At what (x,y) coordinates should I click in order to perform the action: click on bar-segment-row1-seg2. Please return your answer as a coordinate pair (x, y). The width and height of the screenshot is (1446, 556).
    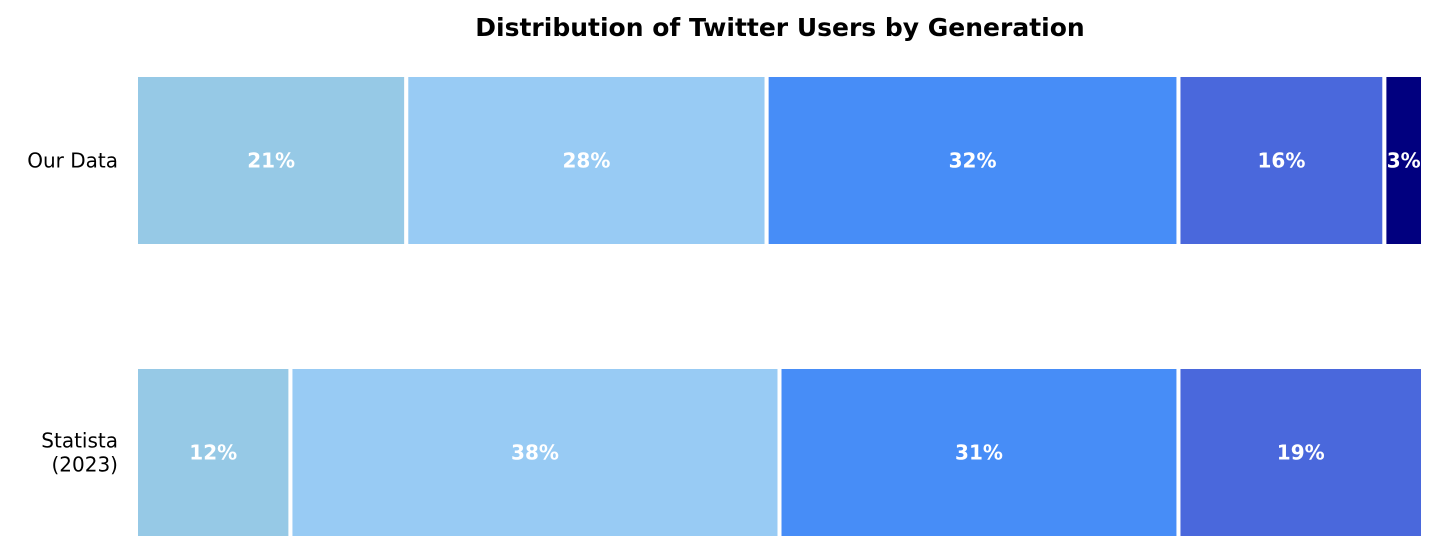
    Looking at the image, I should click on (979, 452).